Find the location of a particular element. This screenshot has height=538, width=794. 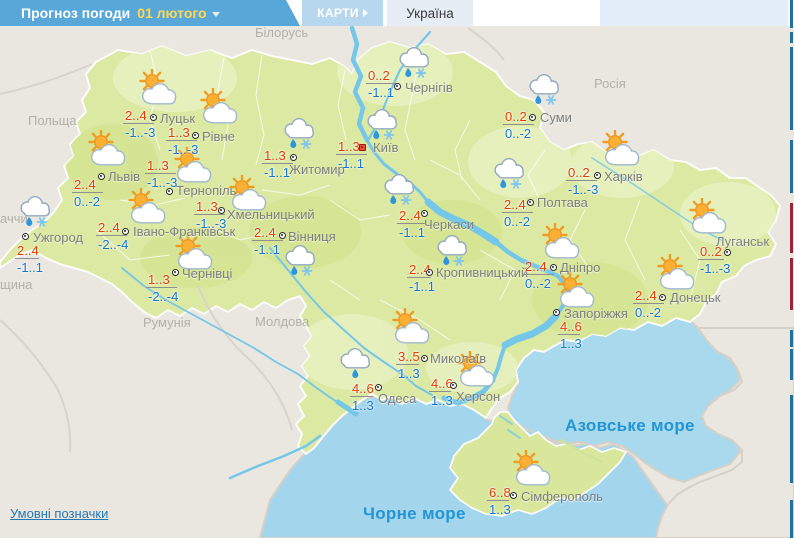

city-label: Черкаси is located at coordinates (449, 224).